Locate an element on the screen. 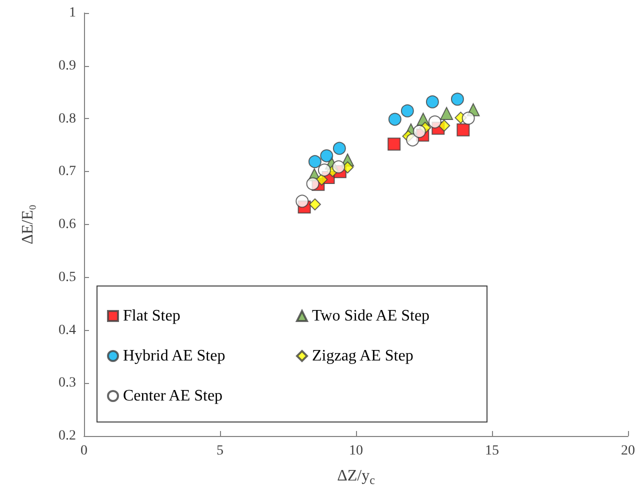 The height and width of the screenshot is (497, 638). y-axis-title: ΔE/E₀ is located at coordinates (28, 224).